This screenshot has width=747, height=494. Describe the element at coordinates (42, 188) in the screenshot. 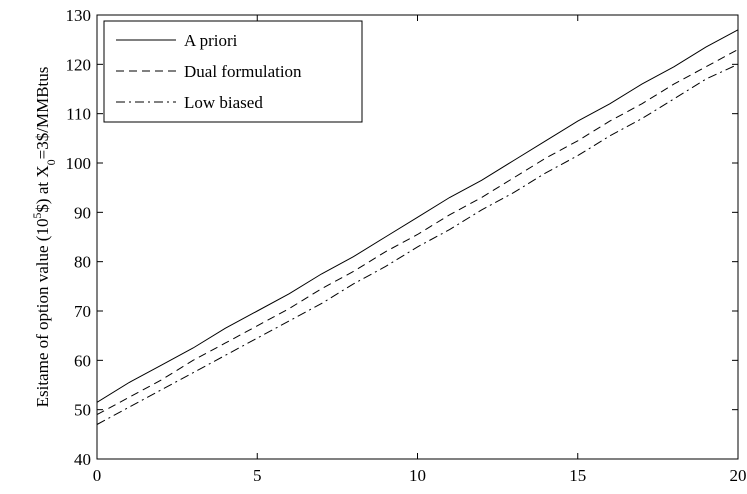

I see `y-axis-title-mid: $) at X` at that location.